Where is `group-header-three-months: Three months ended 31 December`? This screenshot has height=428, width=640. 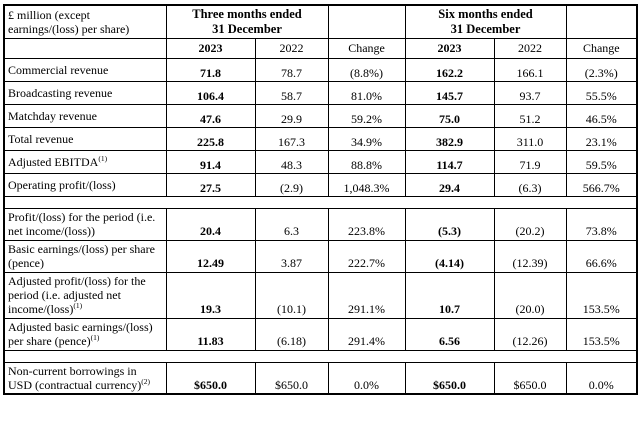 group-header-three-months: Three months ended 31 December is located at coordinates (247, 21).